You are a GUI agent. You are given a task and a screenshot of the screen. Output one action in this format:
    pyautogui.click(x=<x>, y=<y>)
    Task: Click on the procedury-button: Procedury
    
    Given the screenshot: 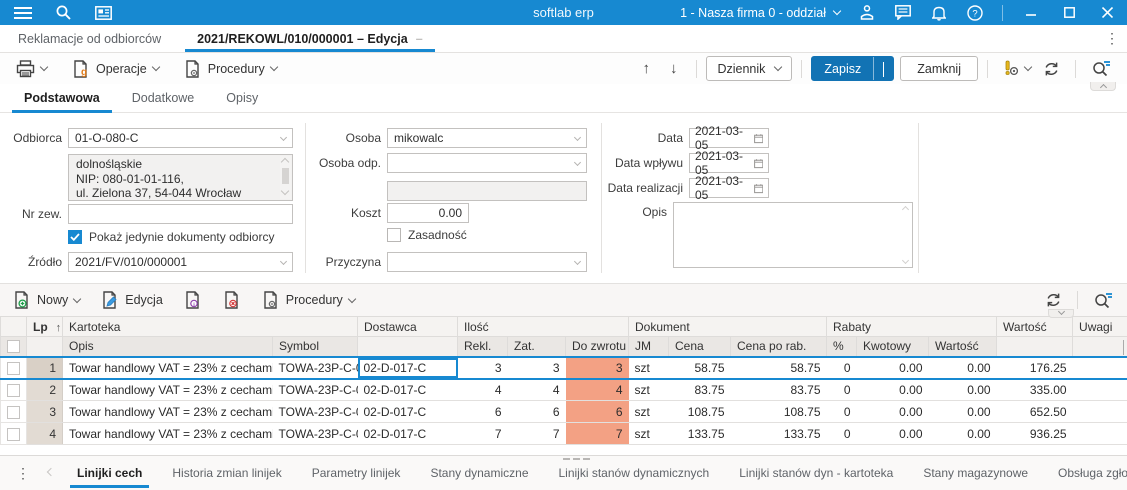 What is the action you would take?
    pyautogui.click(x=231, y=69)
    